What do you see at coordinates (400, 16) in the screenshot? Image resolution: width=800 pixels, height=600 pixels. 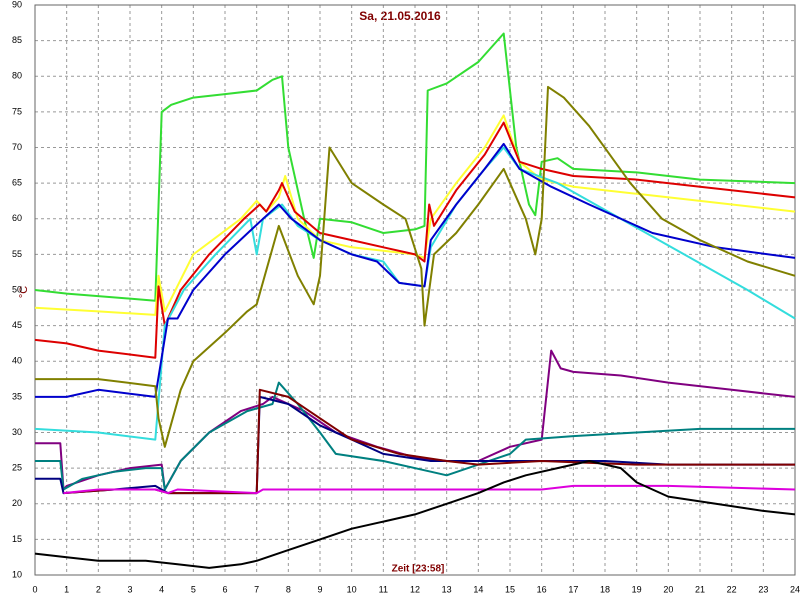 I see `chart-title: Sa, 21.05.2016` at bounding box center [400, 16].